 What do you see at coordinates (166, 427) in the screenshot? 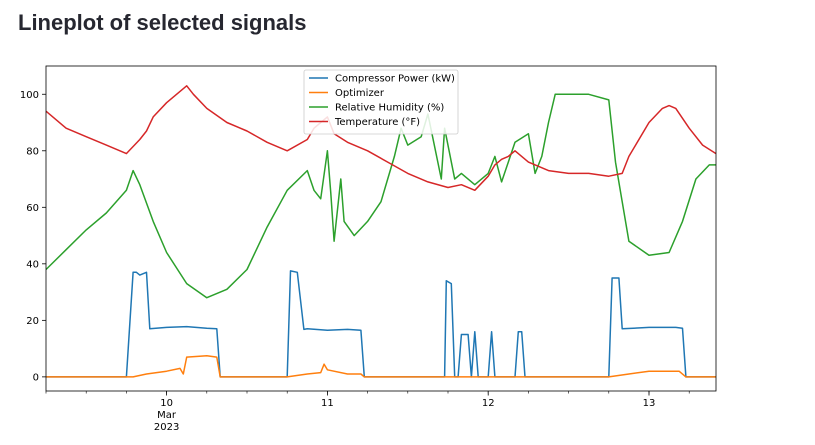
I see `x-tick-label: 2023` at bounding box center [166, 427].